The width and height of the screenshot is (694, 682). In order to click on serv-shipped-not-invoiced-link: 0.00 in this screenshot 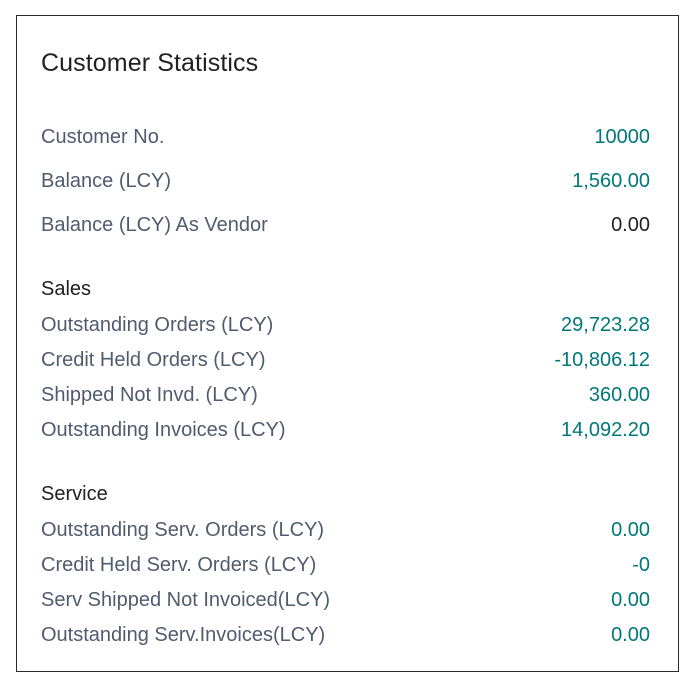, I will do `click(630, 599)`.